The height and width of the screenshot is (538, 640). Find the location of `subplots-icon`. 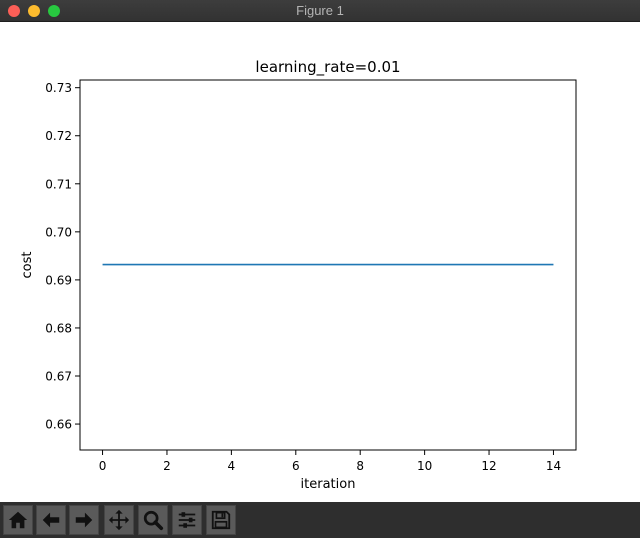

subplots-icon is located at coordinates (187, 520).